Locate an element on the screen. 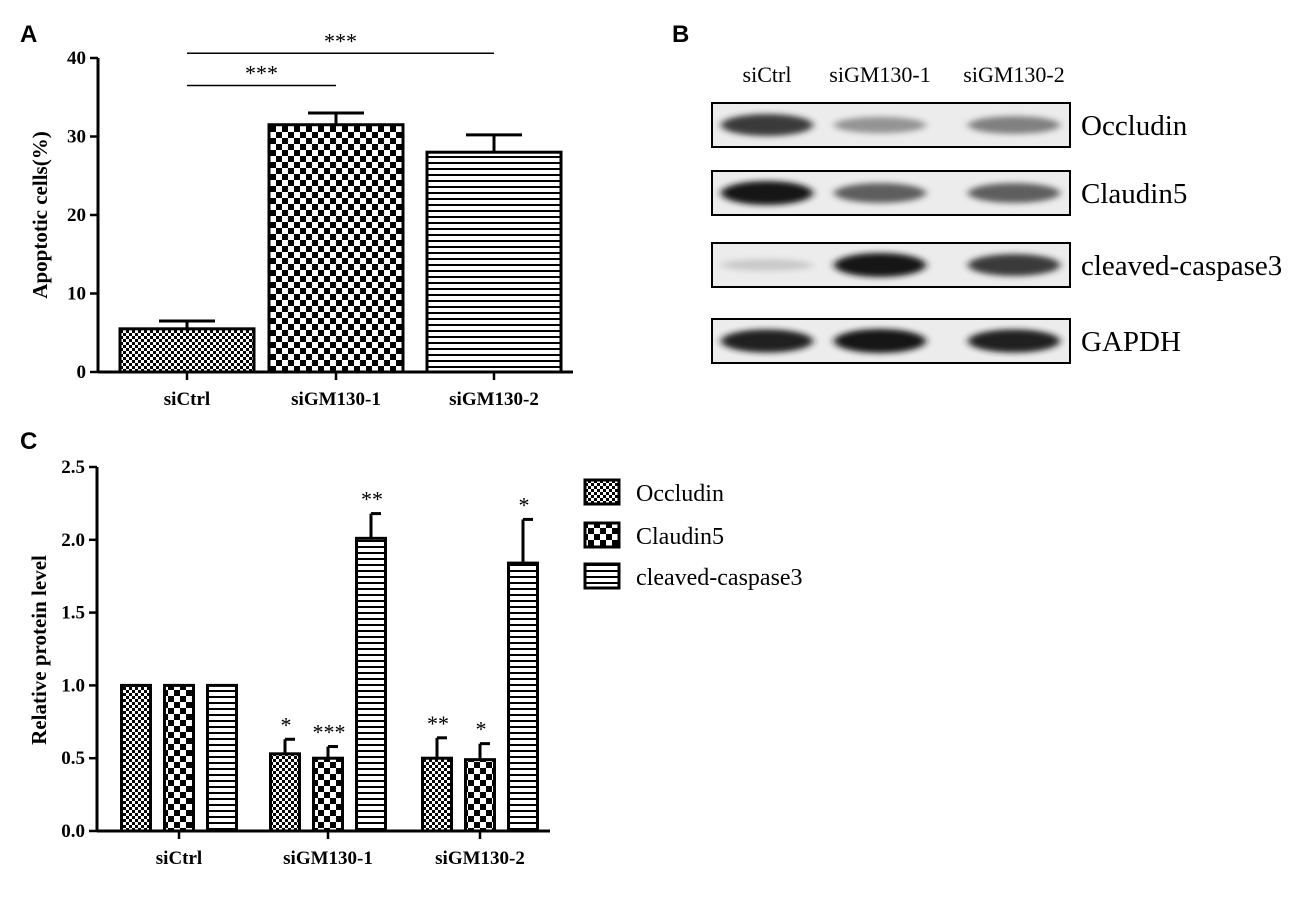 This screenshot has width=1300, height=898. chart-a-category-label: siCtrl is located at coordinates (187, 399).